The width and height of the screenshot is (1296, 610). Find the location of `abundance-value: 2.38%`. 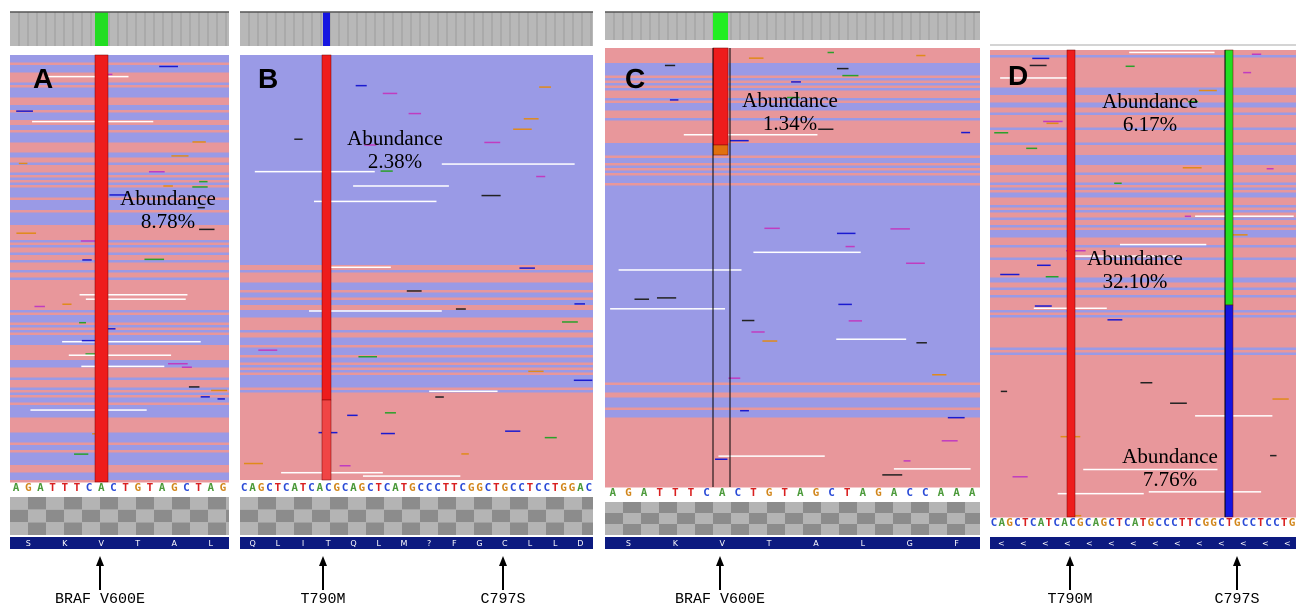

abundance-value: 2.38% is located at coordinates (395, 161).